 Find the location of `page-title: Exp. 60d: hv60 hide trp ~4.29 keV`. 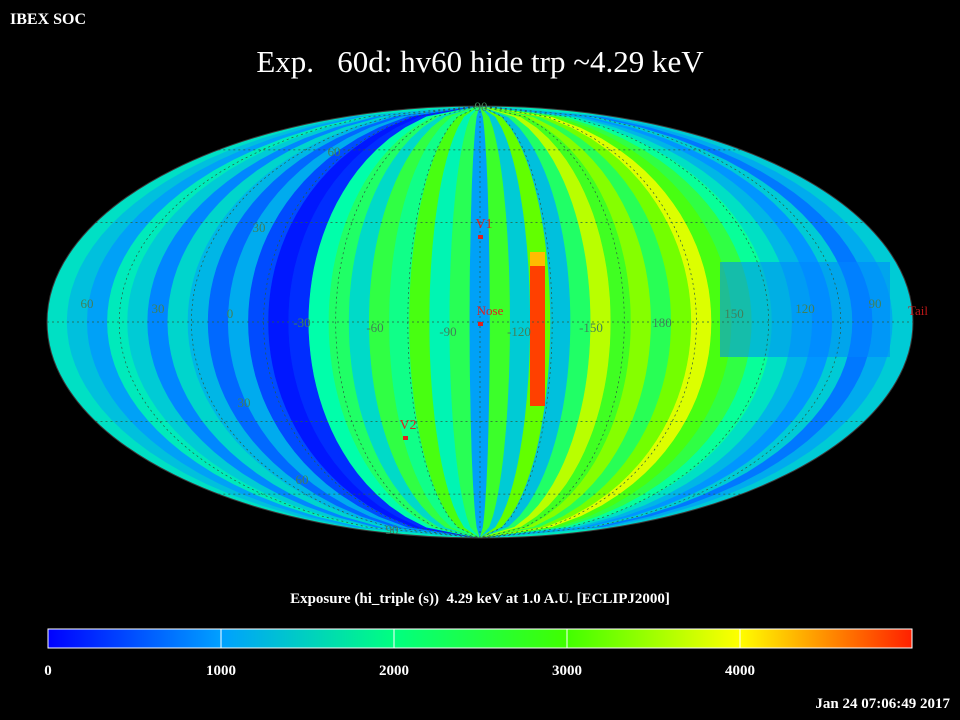

page-title: Exp. 60d: hv60 hide trp ~4.29 keV is located at coordinates (480, 61).